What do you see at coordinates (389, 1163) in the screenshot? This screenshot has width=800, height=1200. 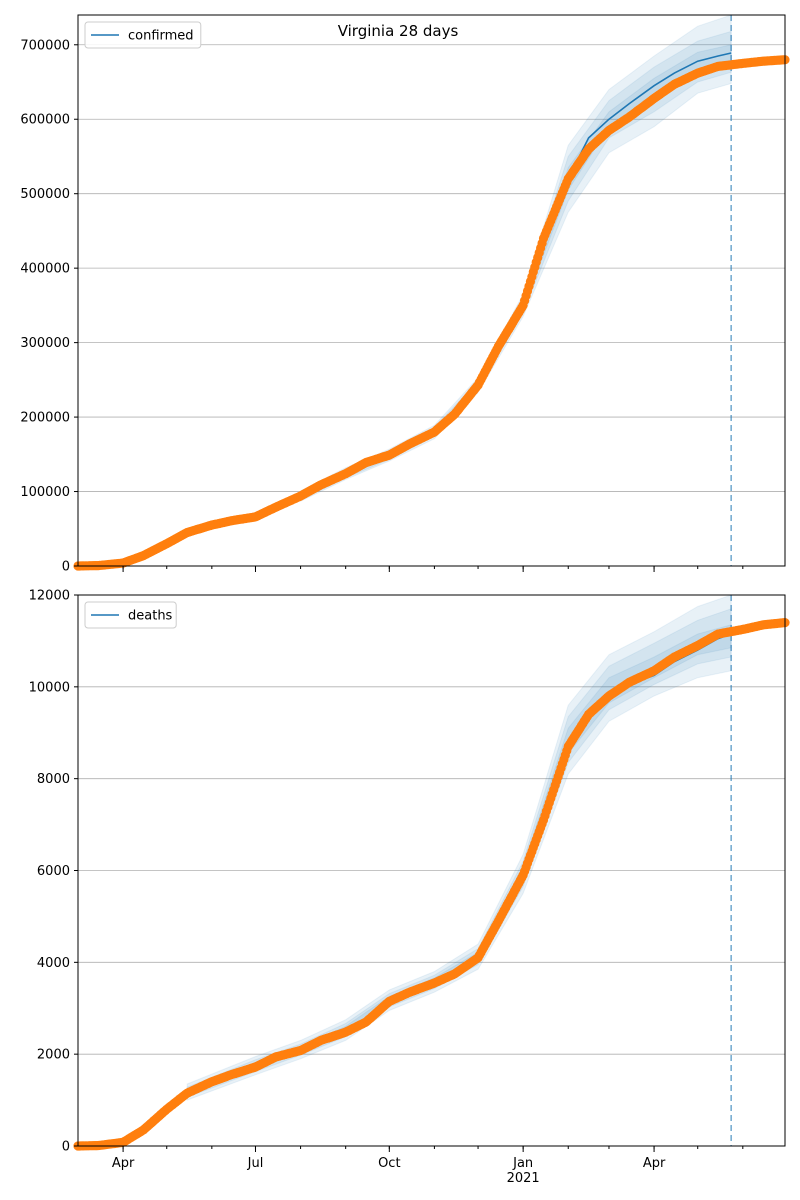 I see `x-tick-label: Oct` at bounding box center [389, 1163].